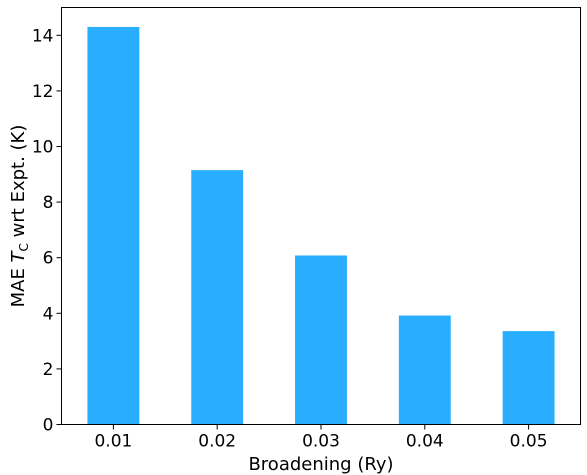 The height and width of the screenshot is (475, 587). Describe the element at coordinates (321, 442) in the screenshot. I see `x-tick-label: 0.03` at that location.